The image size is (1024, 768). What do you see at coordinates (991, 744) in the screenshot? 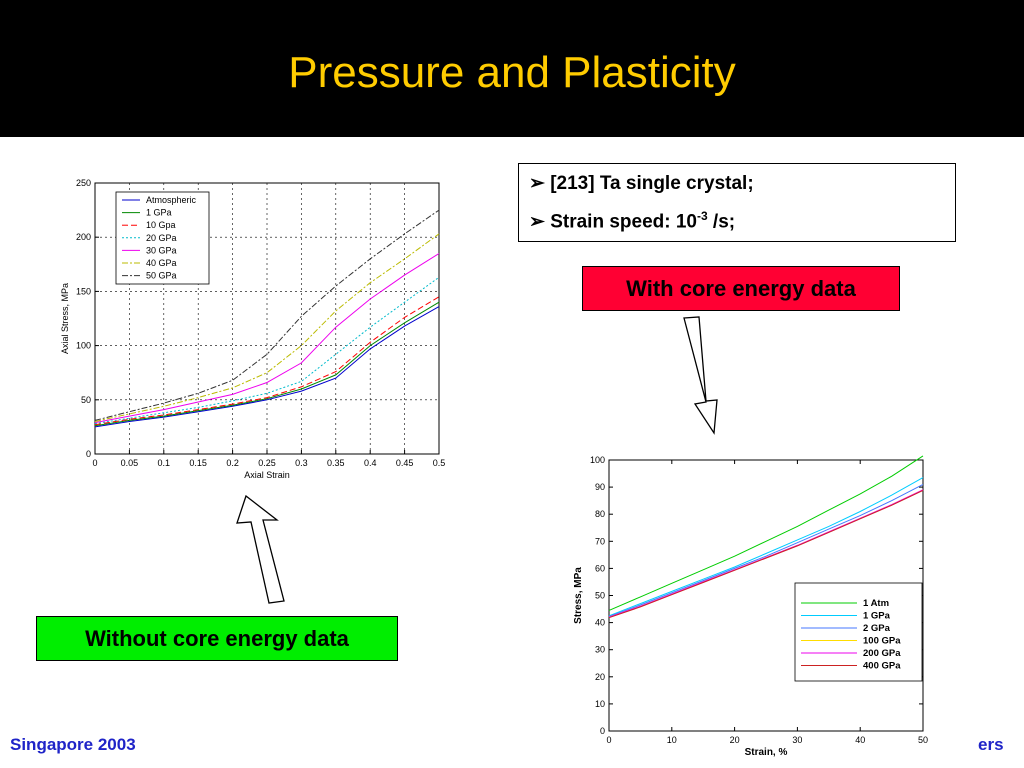
I see `footer-right-text: ers` at bounding box center [991, 744].